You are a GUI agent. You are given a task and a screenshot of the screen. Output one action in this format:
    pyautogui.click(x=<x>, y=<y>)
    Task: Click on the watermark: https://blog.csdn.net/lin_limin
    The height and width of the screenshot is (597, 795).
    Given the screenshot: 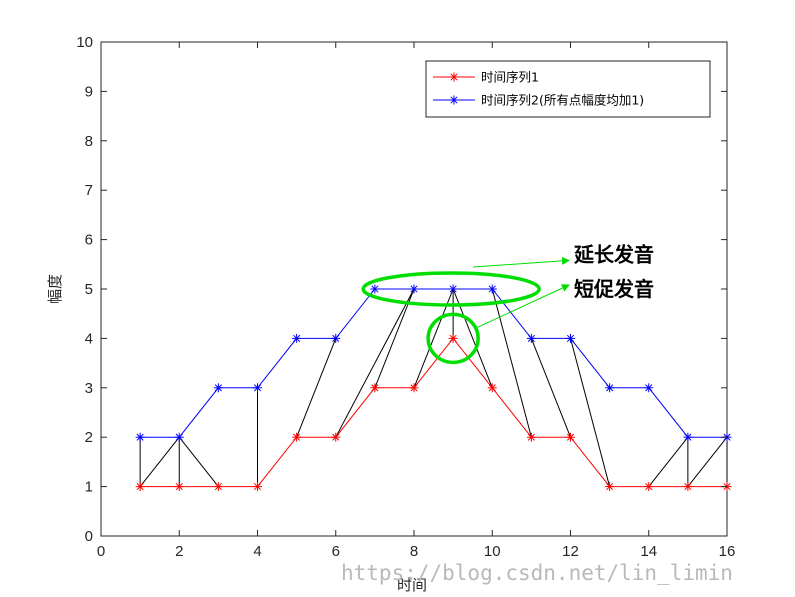 What is the action you would take?
    pyautogui.click(x=537, y=573)
    